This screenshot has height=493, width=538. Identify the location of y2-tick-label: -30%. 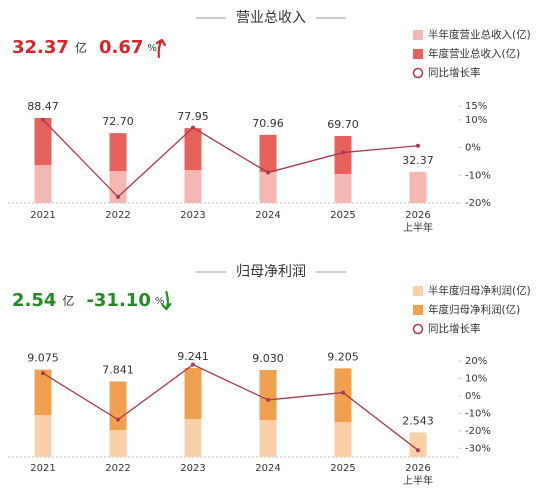
(478, 448).